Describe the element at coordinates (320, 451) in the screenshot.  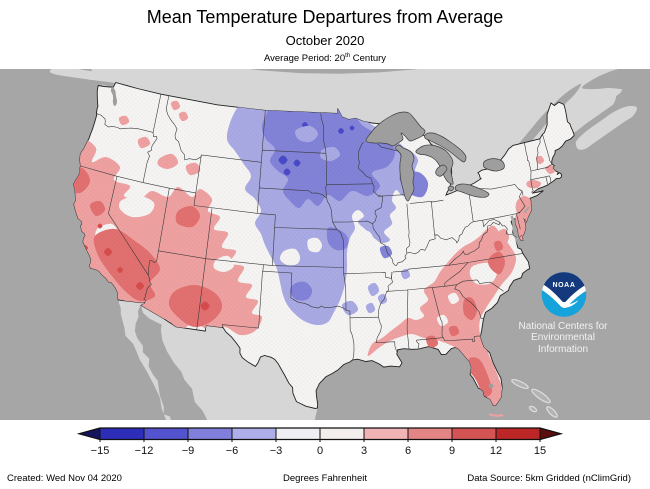
I see `svg-text: 0` at that location.